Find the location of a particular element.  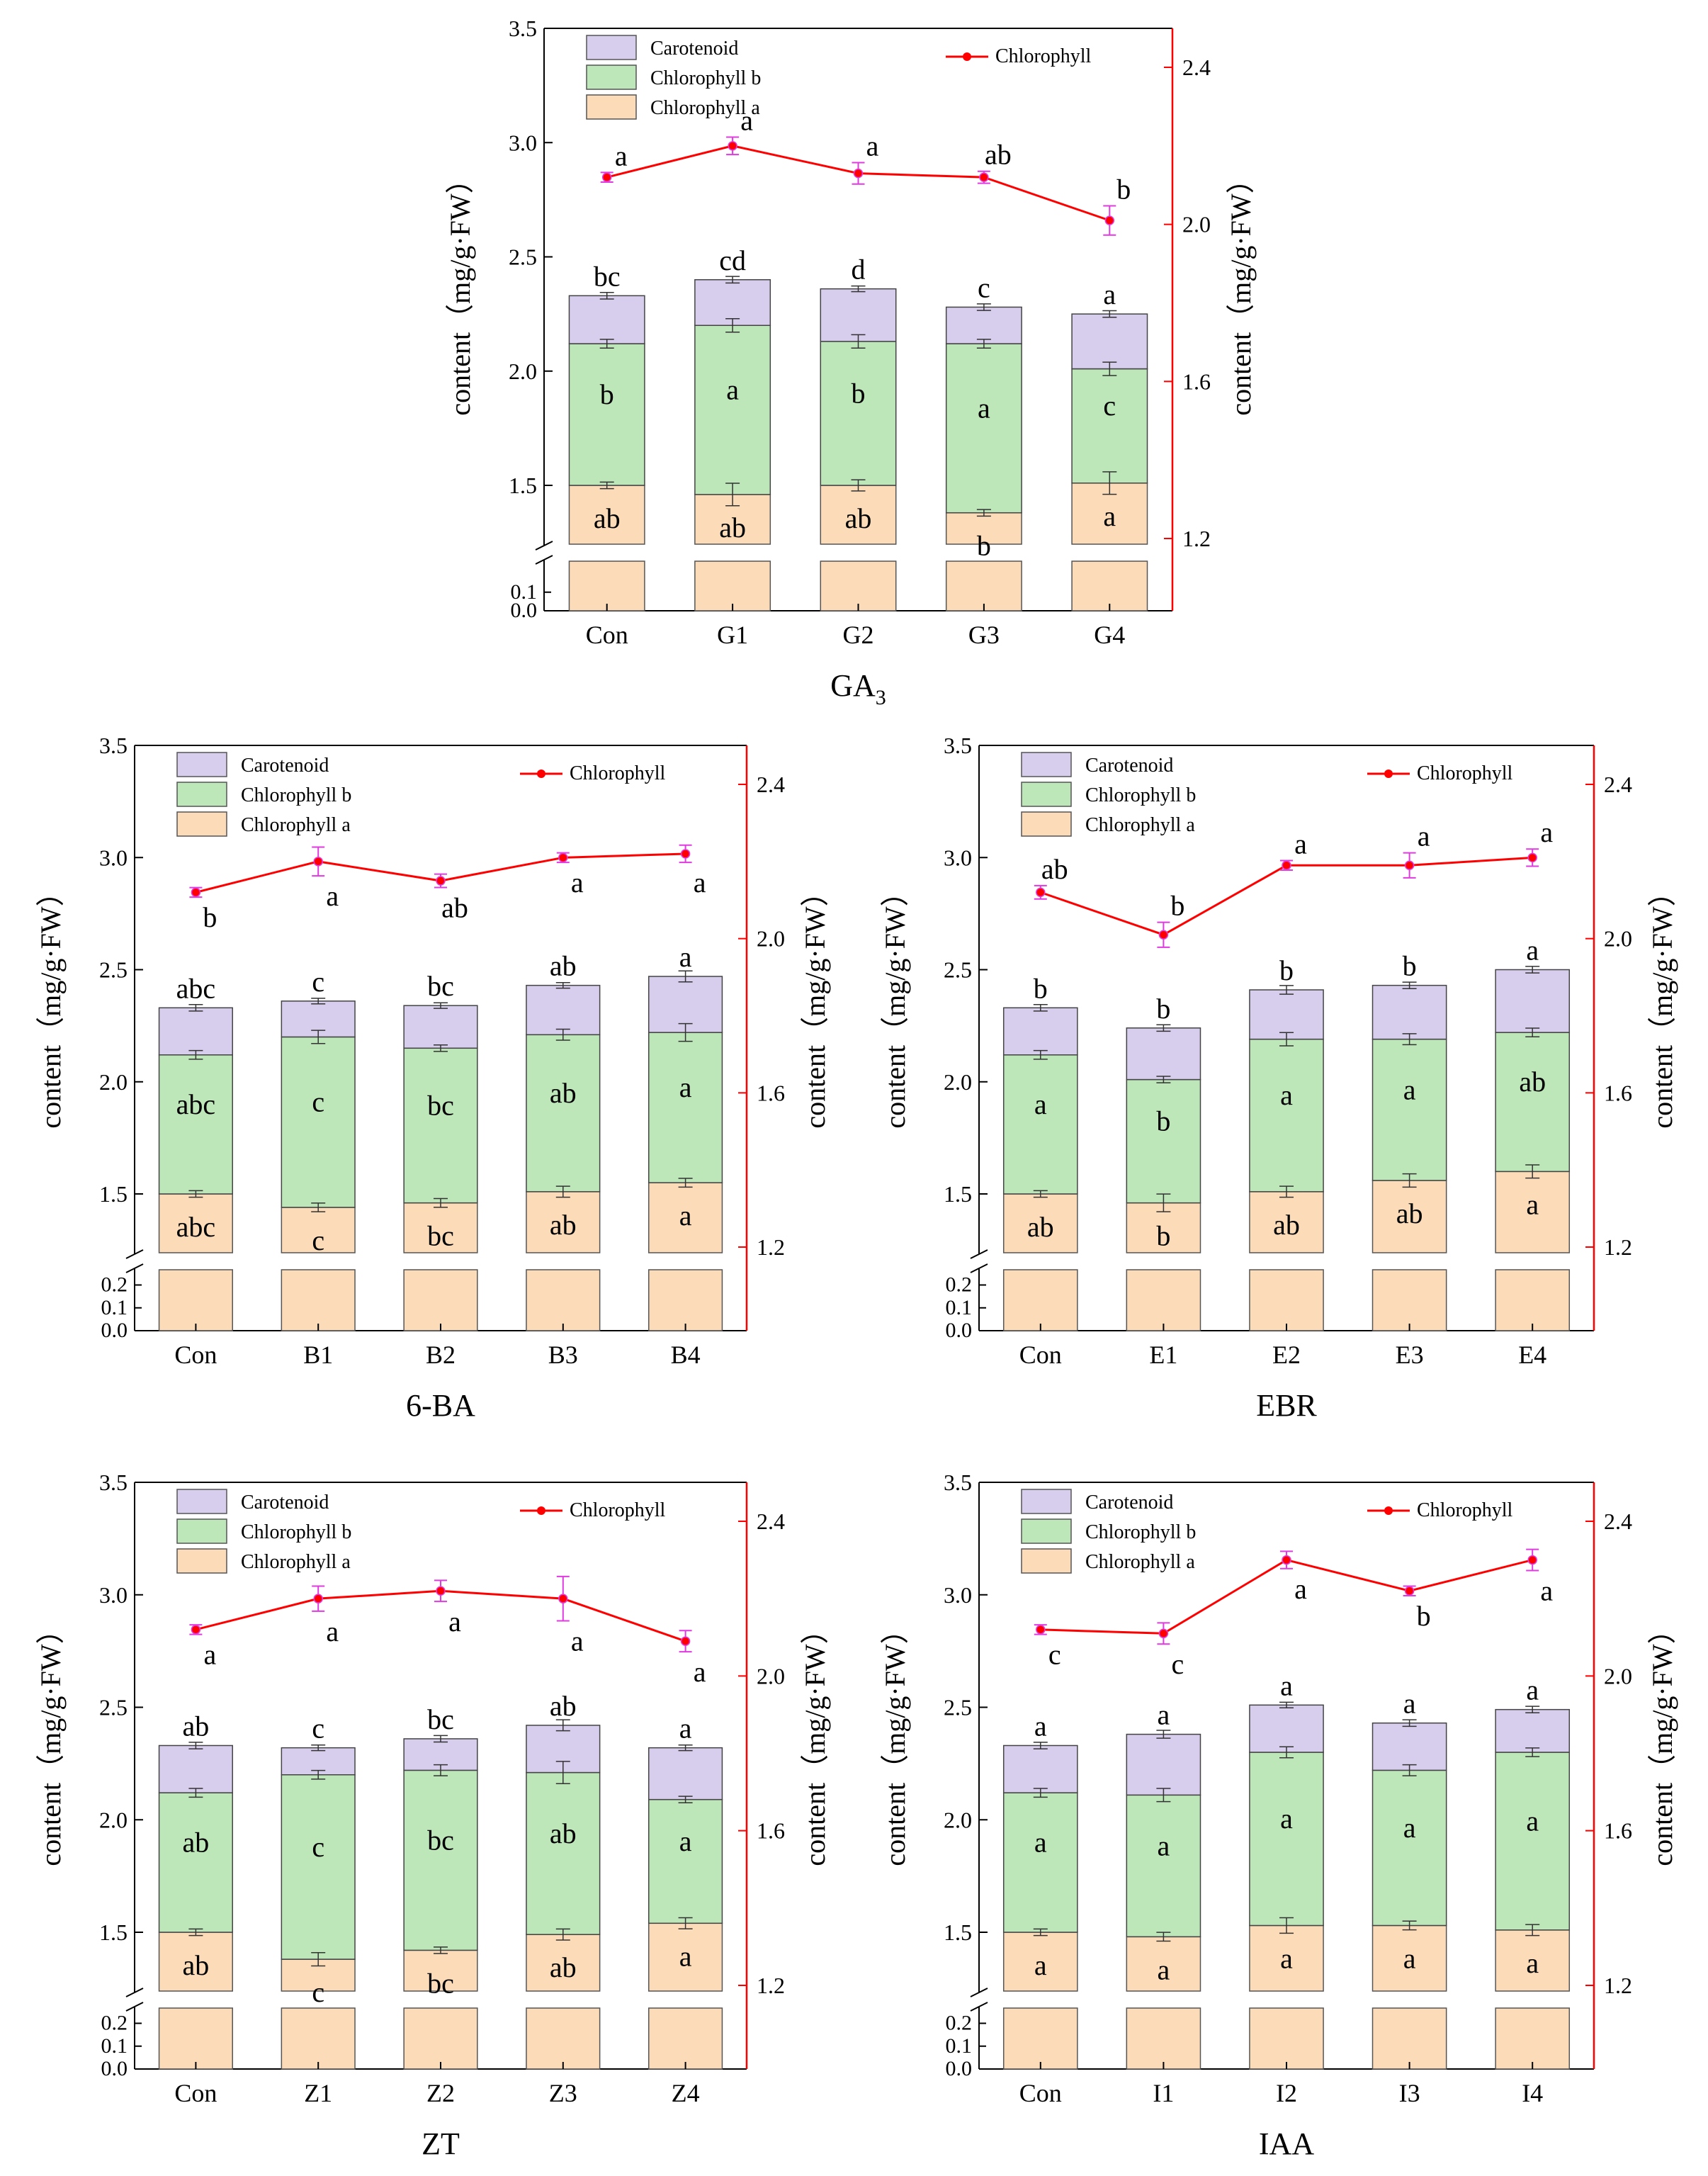

right-tick-label: 2.0 is located at coordinates (771, 1676).